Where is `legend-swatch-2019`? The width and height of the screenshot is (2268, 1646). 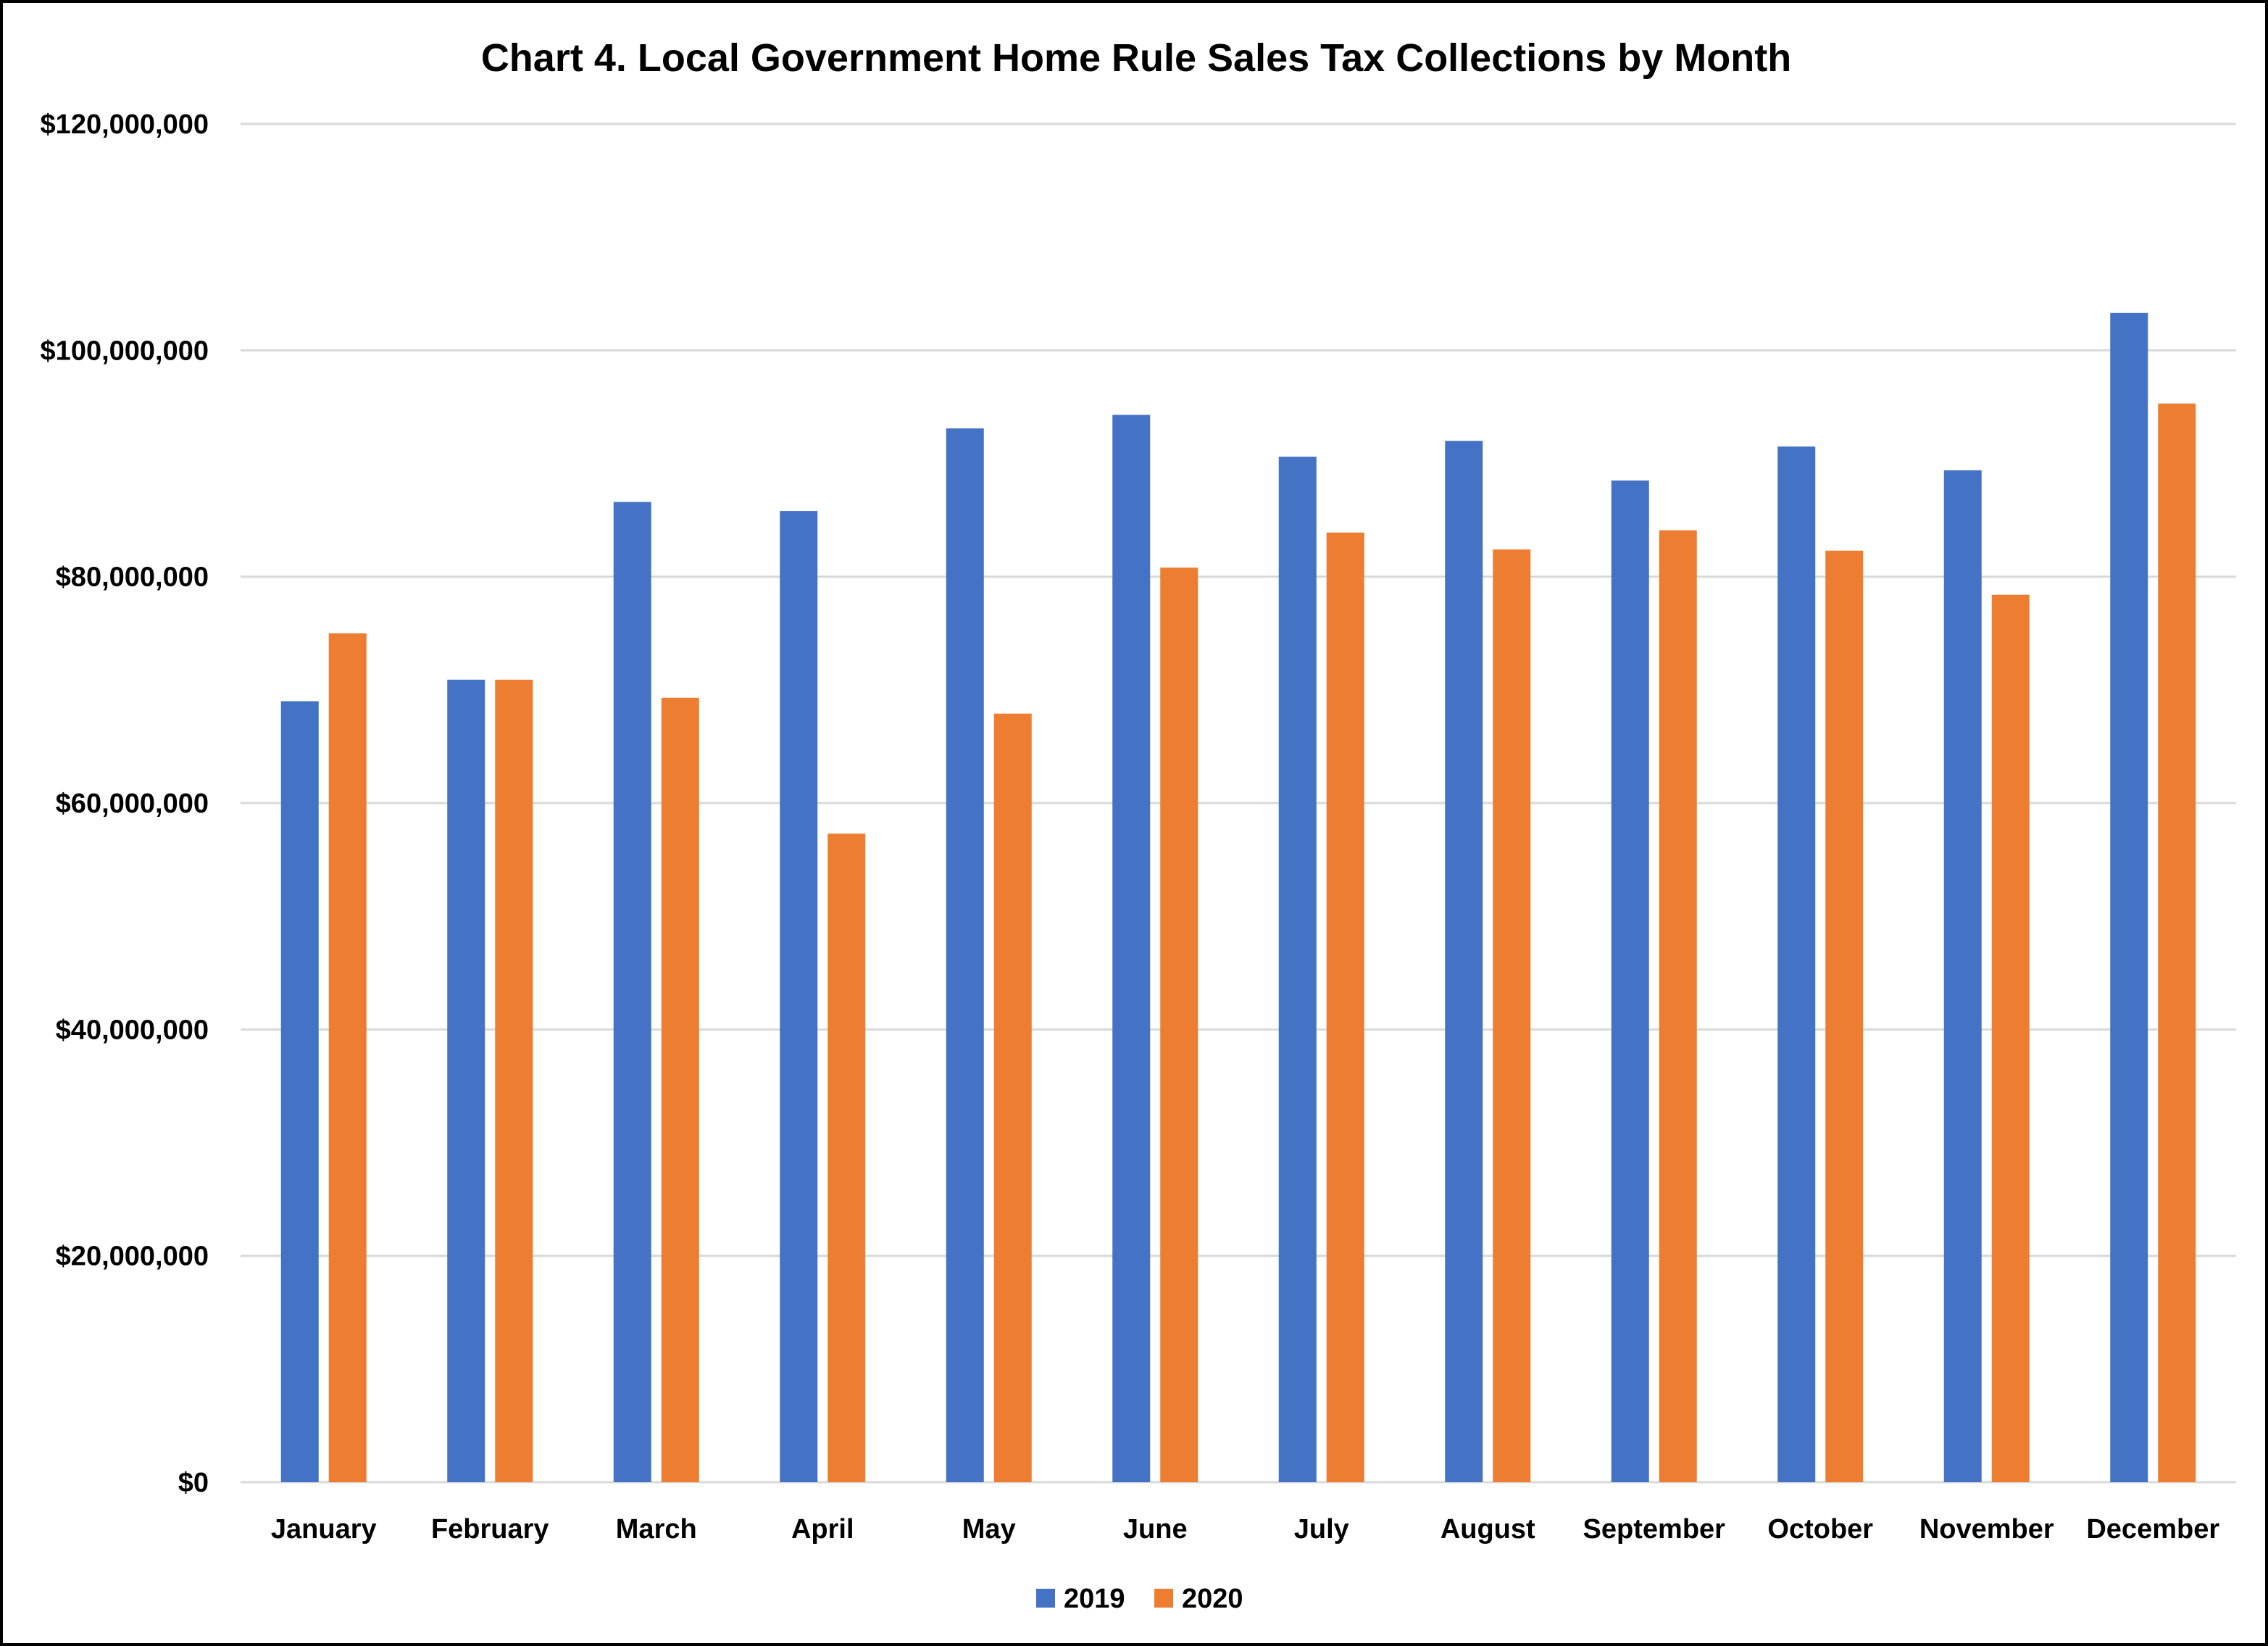
legend-swatch-2019 is located at coordinates (1045, 1598).